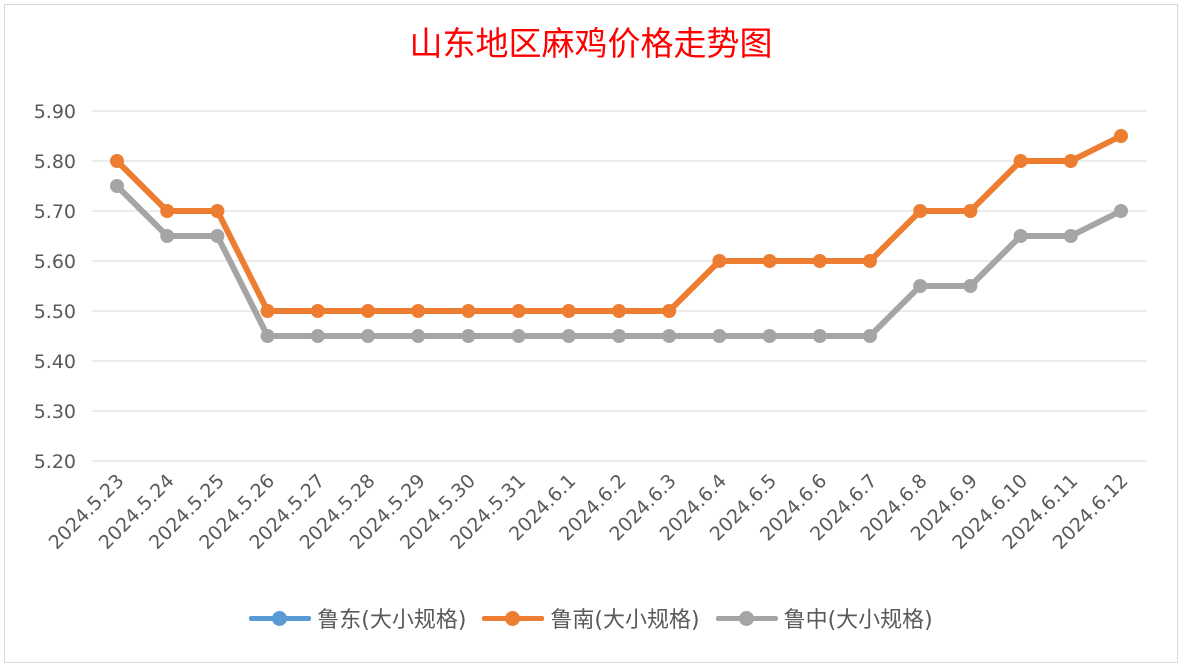  What do you see at coordinates (55, 312) in the screenshot?
I see `y-tick-label: 5.50` at bounding box center [55, 312].